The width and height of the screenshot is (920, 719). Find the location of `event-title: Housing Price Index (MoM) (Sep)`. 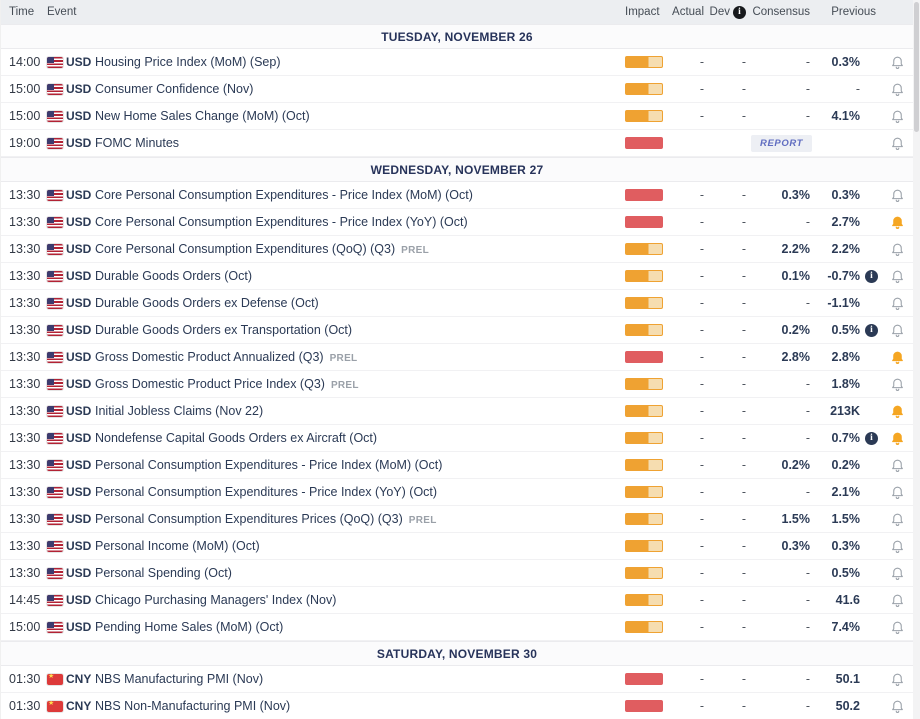

event-title: Housing Price Index (MoM) (Sep) is located at coordinates (188, 62).